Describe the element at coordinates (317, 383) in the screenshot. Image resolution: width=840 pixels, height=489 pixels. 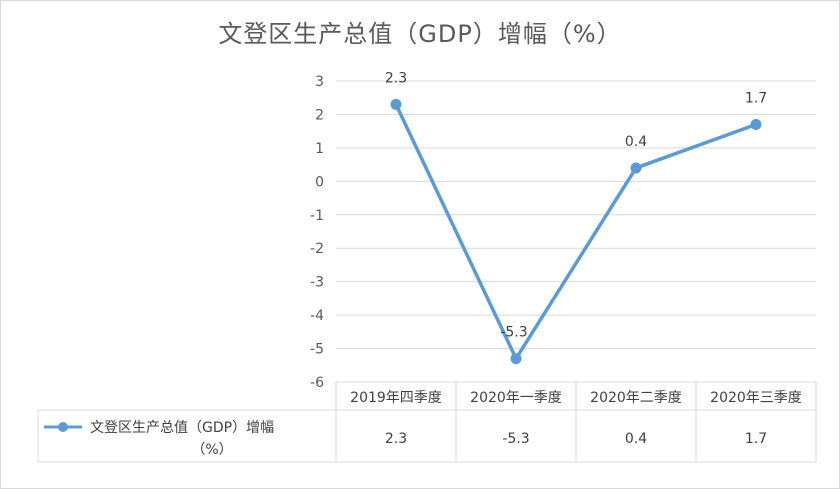
I see `y-tick-label: -6` at that location.